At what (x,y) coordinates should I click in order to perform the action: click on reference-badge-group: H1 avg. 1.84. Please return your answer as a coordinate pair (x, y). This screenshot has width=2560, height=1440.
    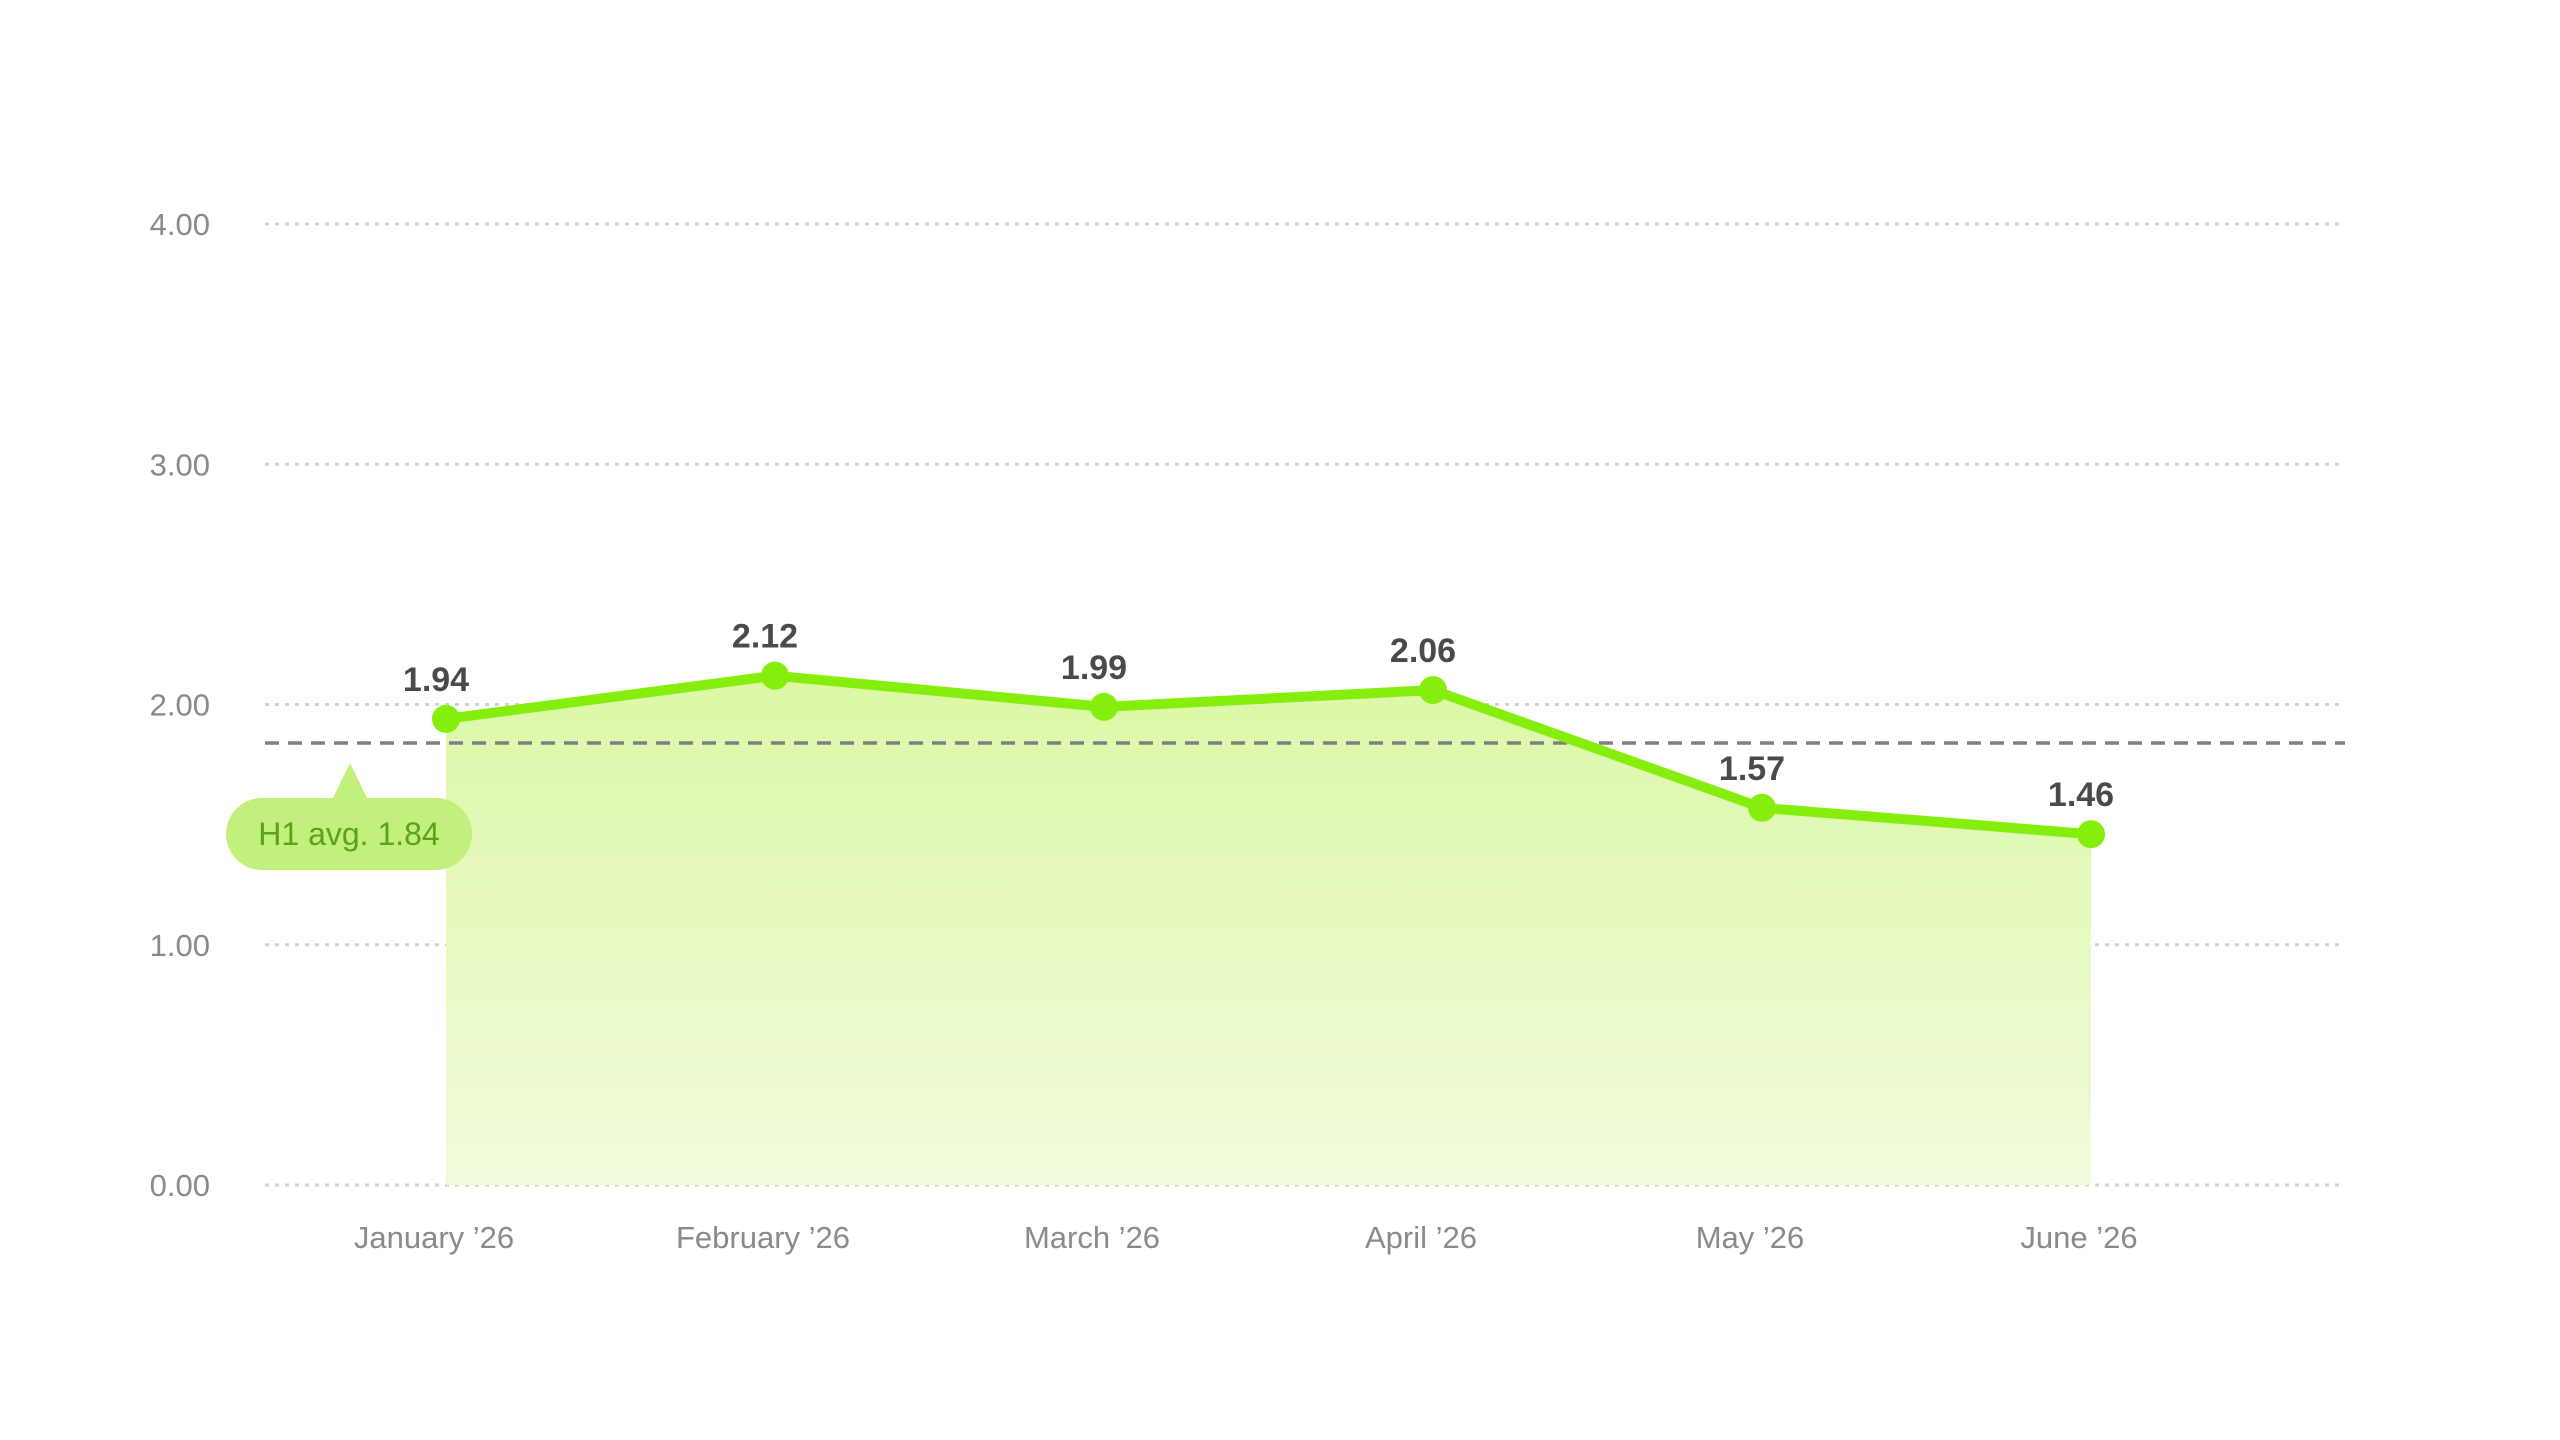
    Looking at the image, I should click on (349, 816).